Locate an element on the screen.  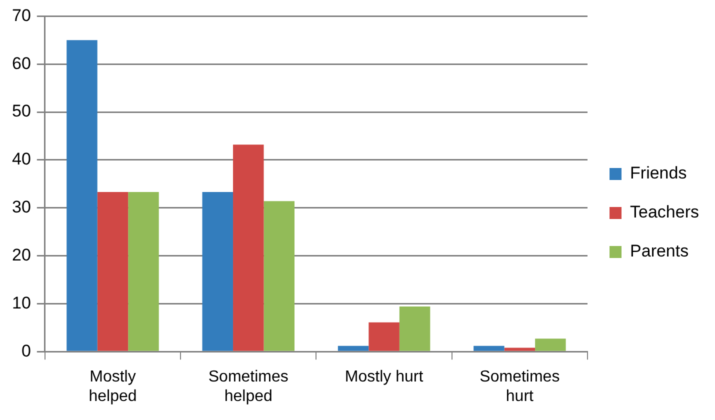
legend-label: Teachers is located at coordinates (665, 212).